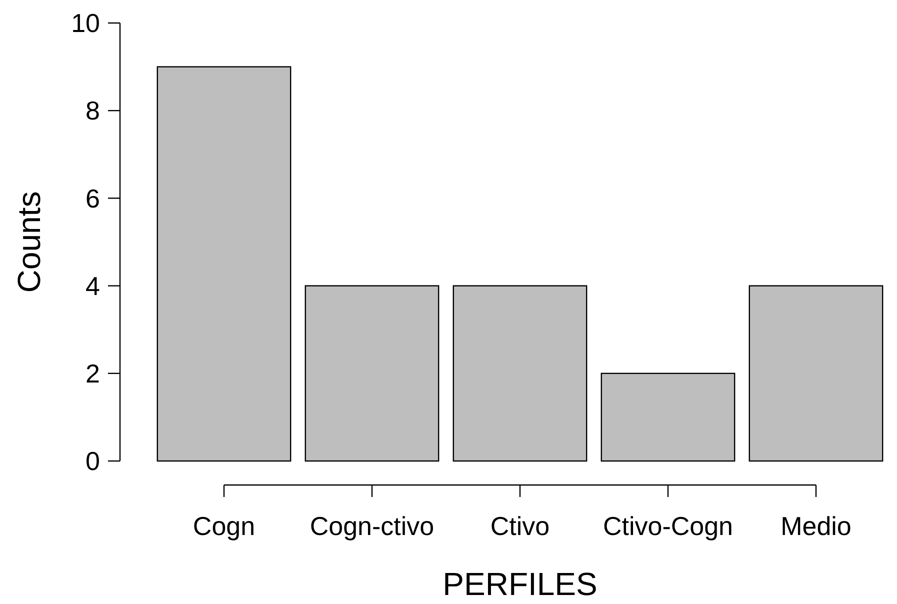  I want to click on y-tick-label: 10, so click(85, 23).